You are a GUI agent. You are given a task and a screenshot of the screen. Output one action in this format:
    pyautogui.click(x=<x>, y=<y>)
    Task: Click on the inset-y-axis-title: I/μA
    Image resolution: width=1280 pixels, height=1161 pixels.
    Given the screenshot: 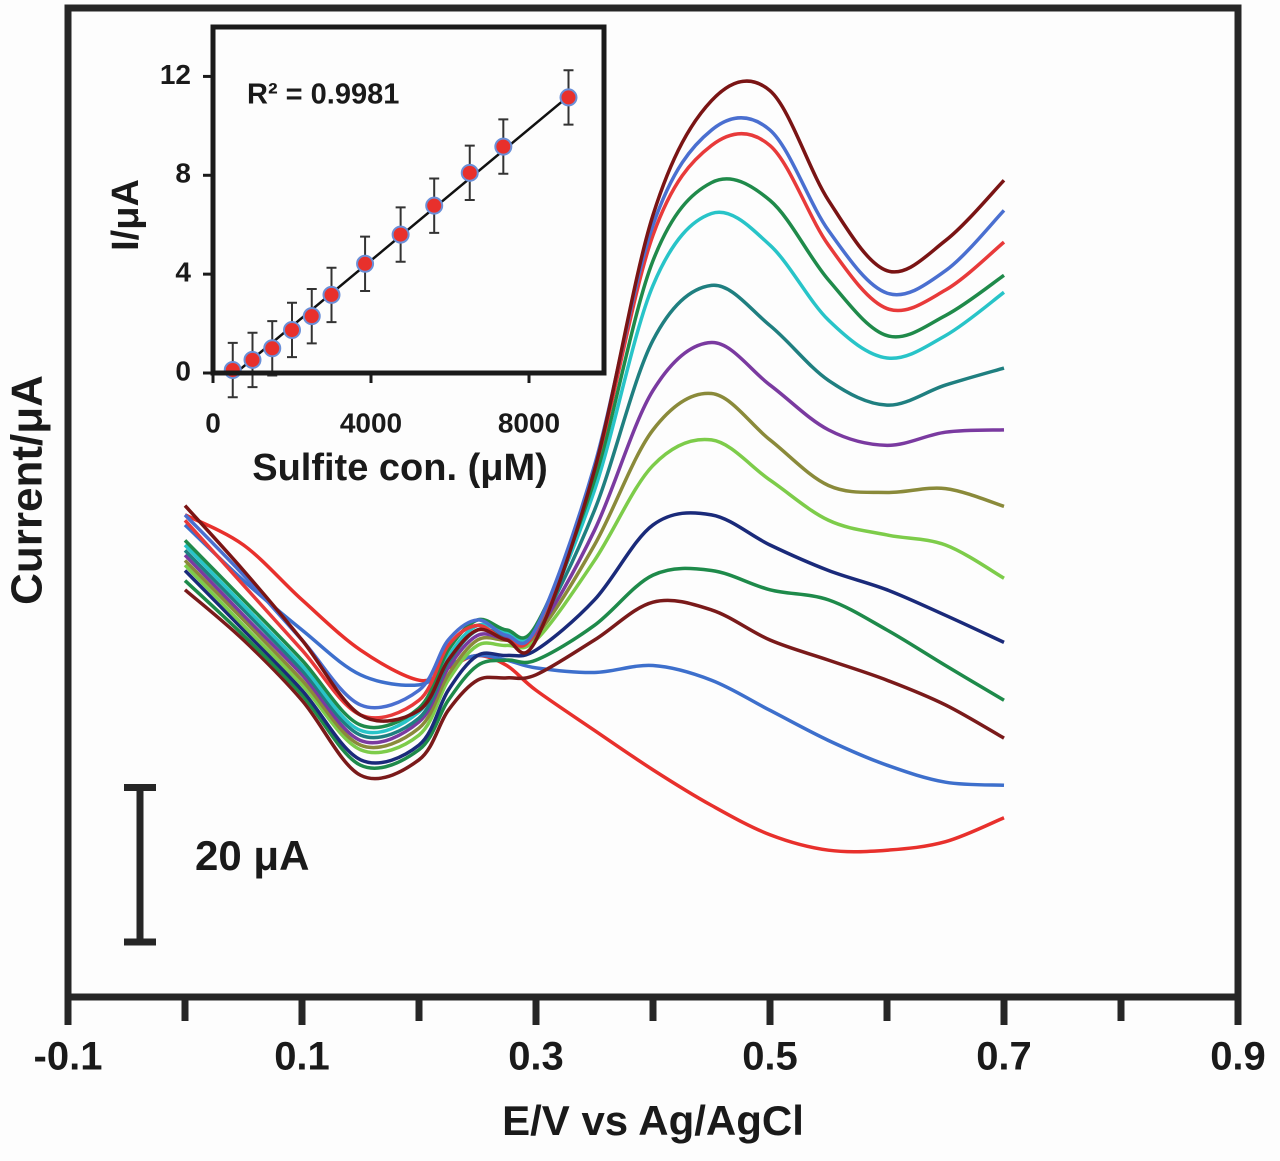 What is the action you would take?
    pyautogui.click(x=126, y=215)
    